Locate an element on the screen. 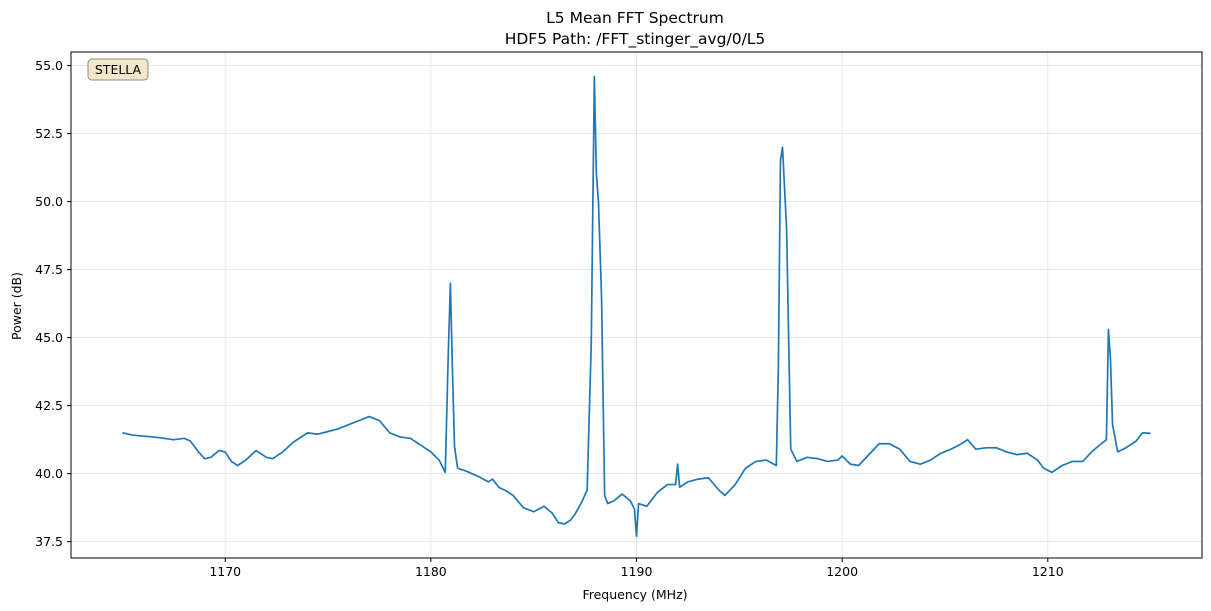 The height and width of the screenshot is (611, 1211). chart-subtitle: HDF5 Path: /FFT_stinger_avg/0/L5 is located at coordinates (635, 39).